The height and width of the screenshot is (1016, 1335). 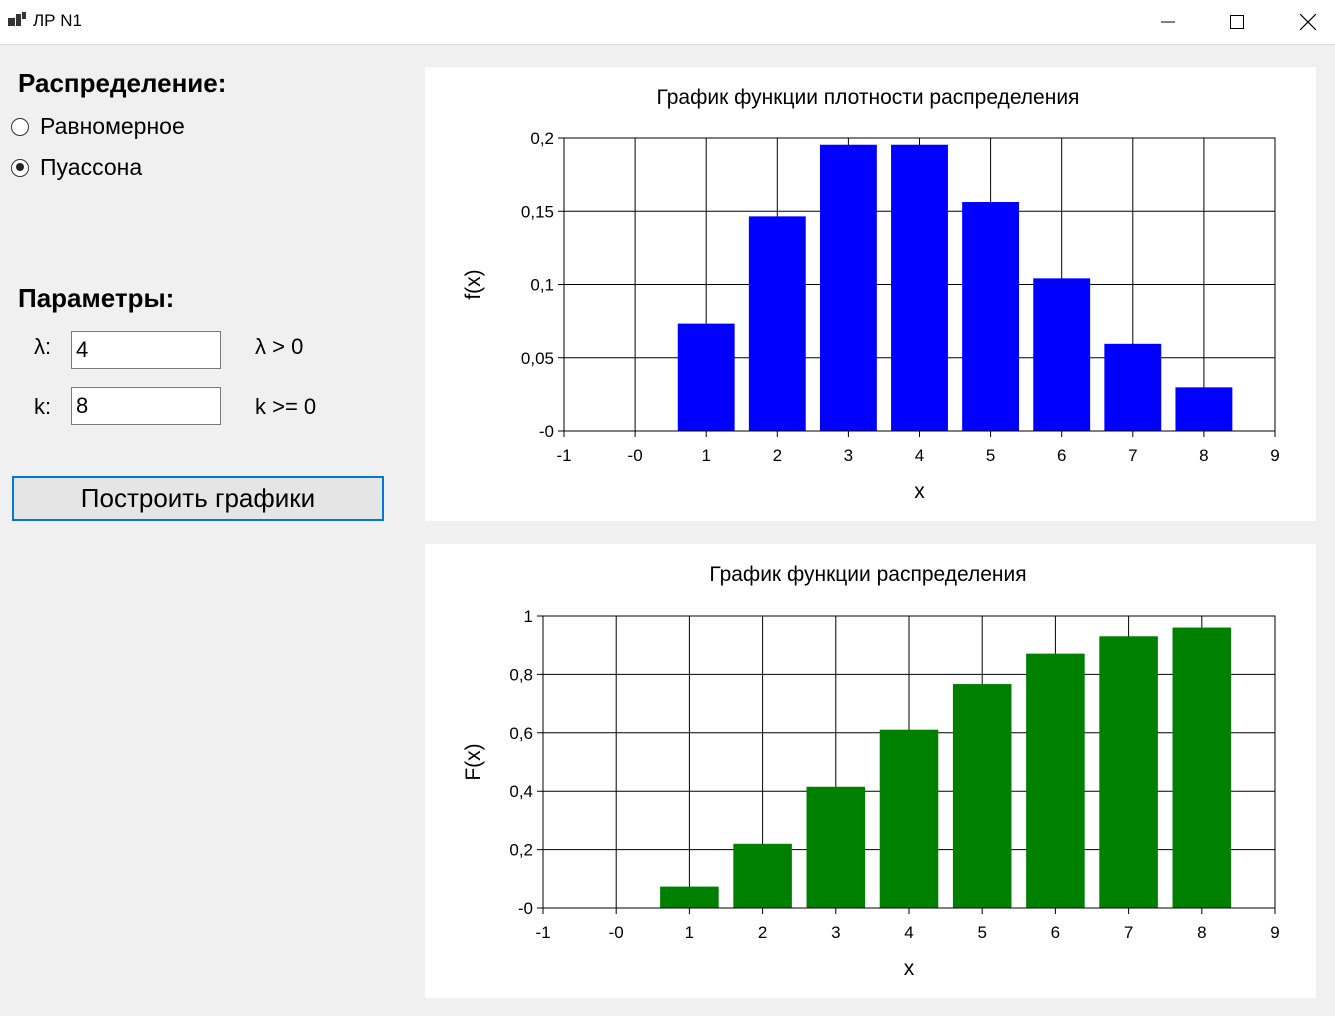 I want to click on maximize-icon, so click(x=1237, y=22).